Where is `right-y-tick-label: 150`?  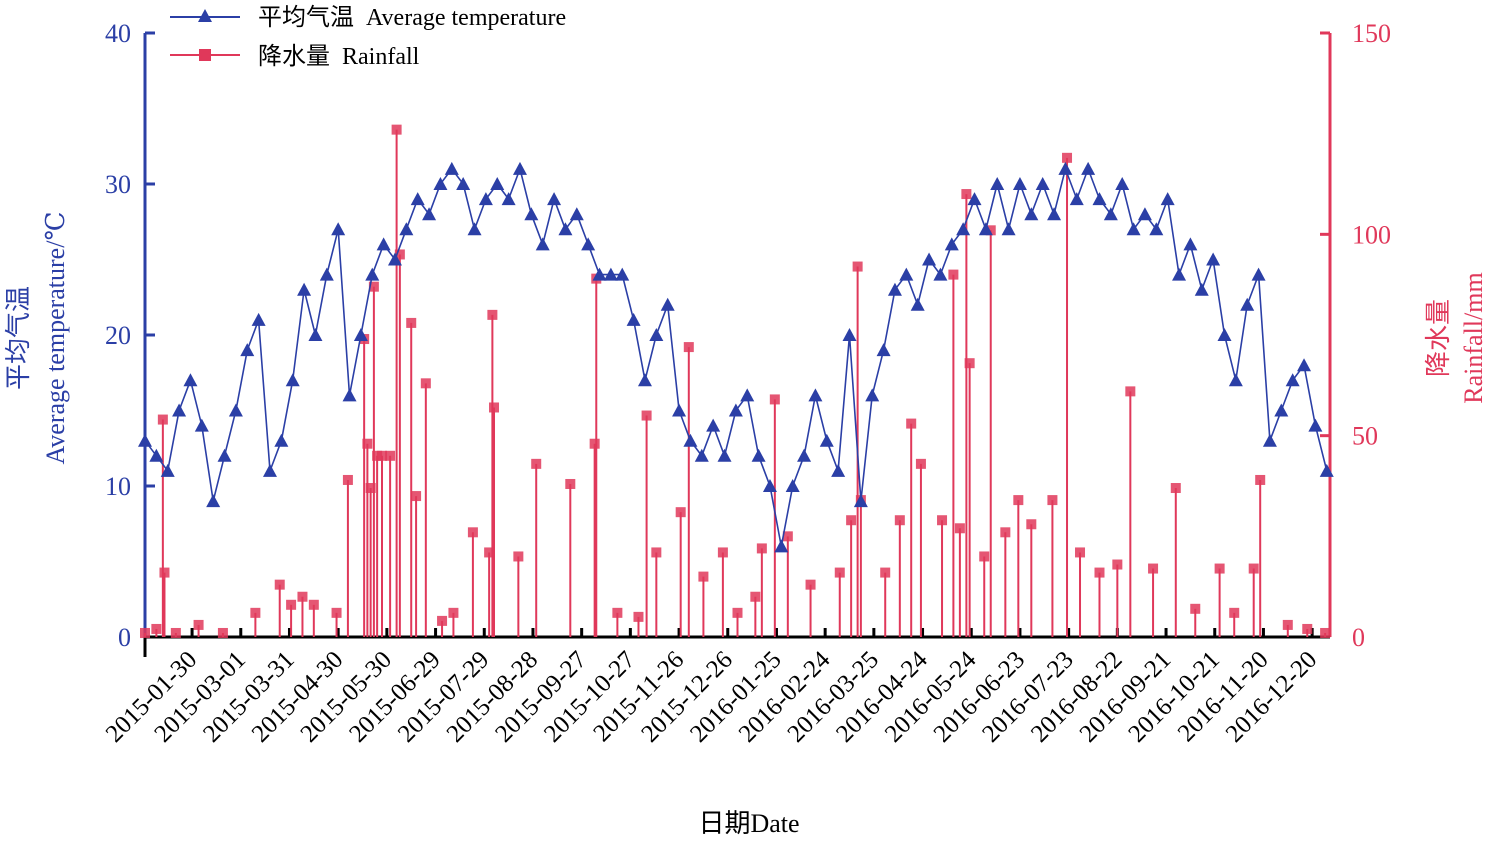
right-y-tick-label: 150 is located at coordinates (1371, 33).